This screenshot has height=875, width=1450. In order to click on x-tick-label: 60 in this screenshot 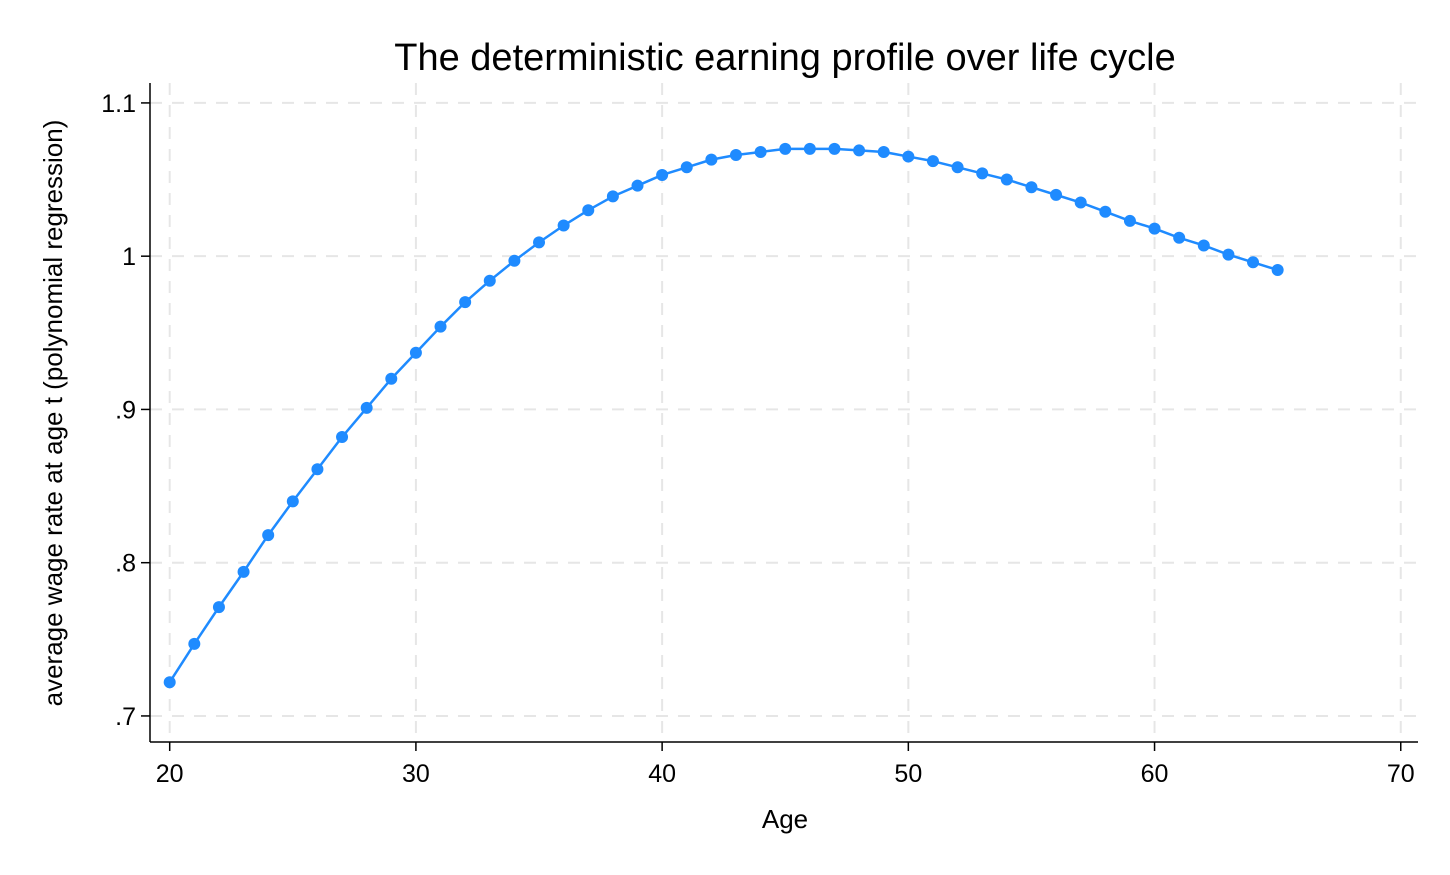, I will do `click(1155, 774)`.